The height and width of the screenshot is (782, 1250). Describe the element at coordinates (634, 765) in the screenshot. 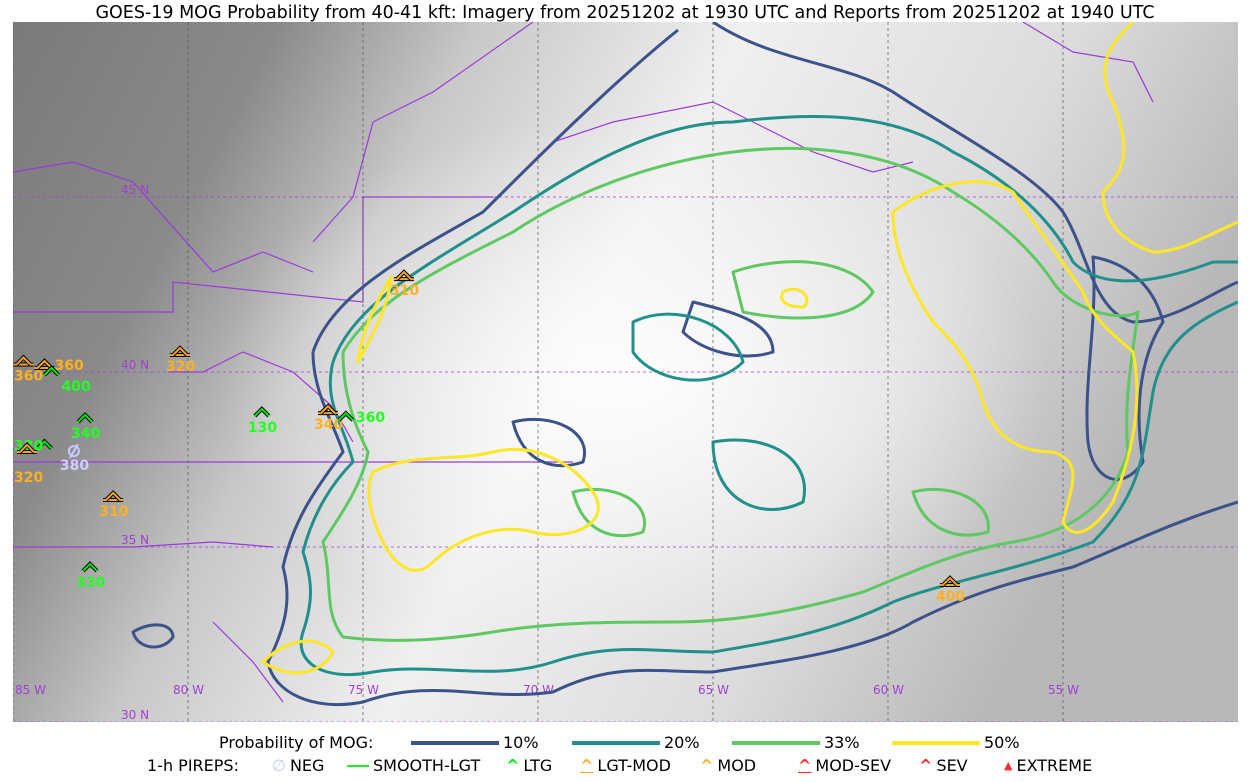

I see `legend-label: LGT-MOD` at that location.